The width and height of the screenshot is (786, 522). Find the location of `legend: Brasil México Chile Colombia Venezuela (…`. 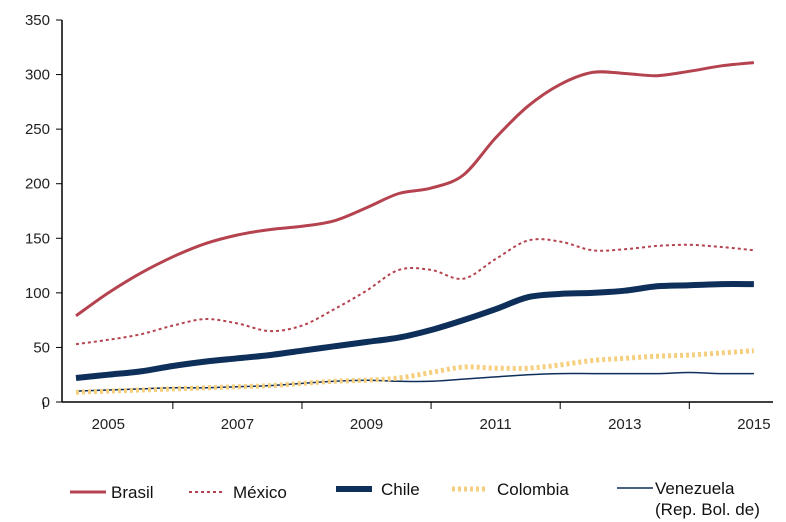

legend: Brasil México Chile Colombia Venezuela (… is located at coordinates (415, 499).